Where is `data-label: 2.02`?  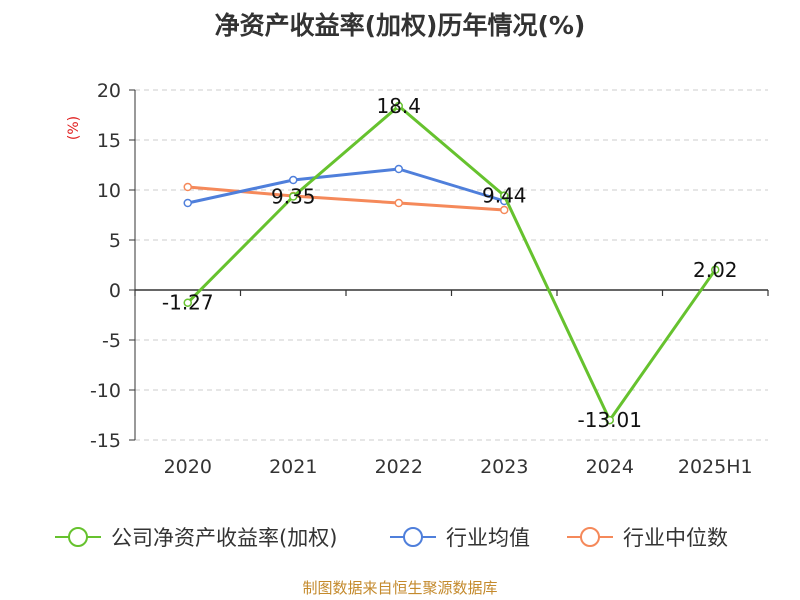 data-label: 2.02 is located at coordinates (715, 270).